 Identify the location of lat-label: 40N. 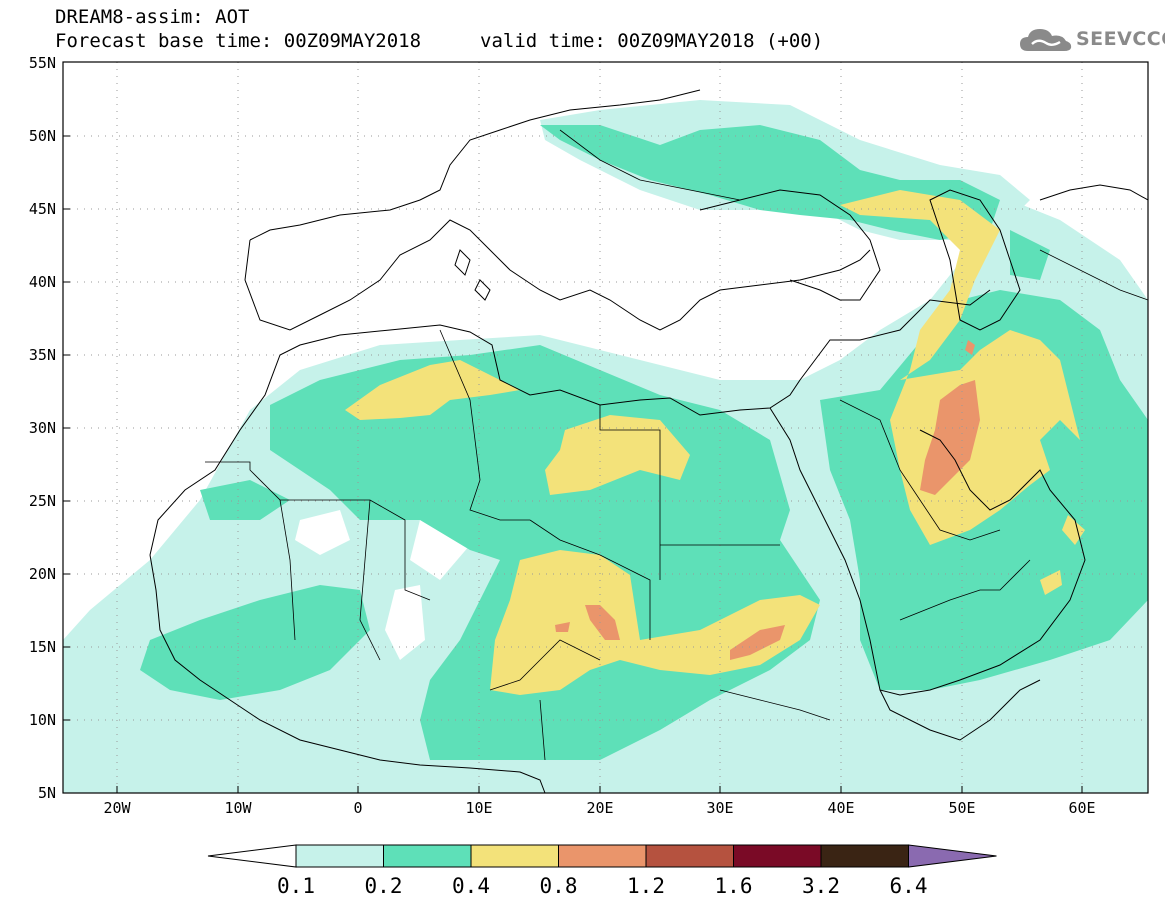
(42, 282).